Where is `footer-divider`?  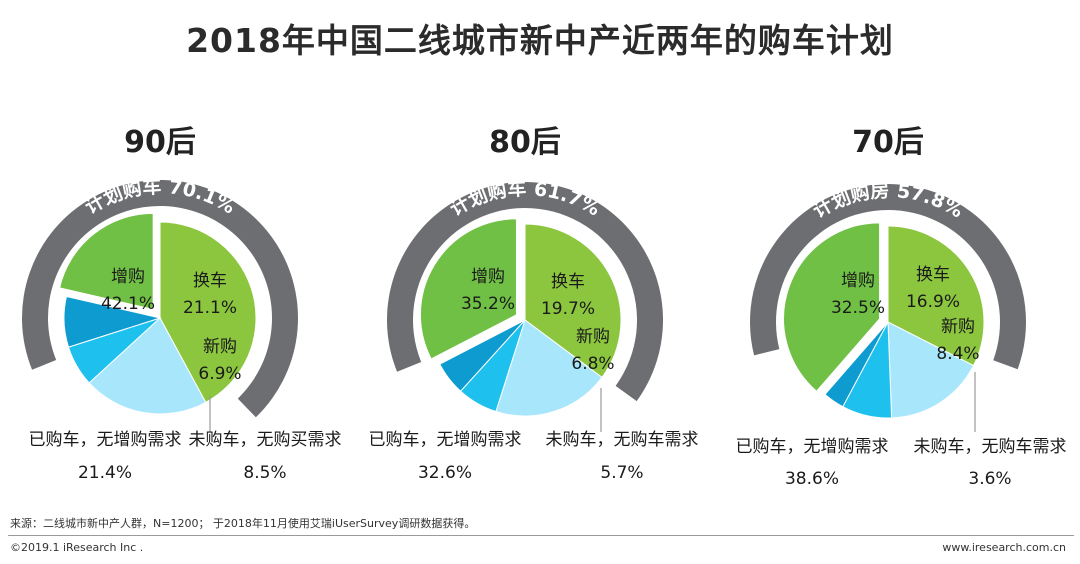 footer-divider is located at coordinates (541, 535).